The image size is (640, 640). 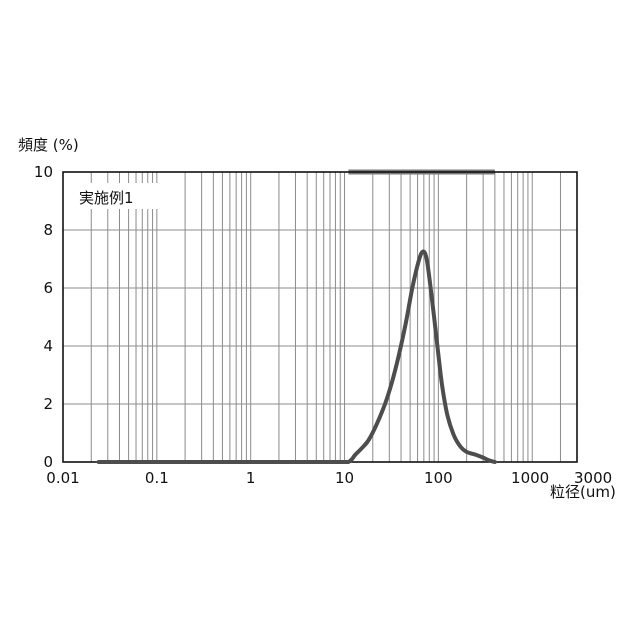 I want to click on y-tick-label: 4, so click(x=48, y=346).